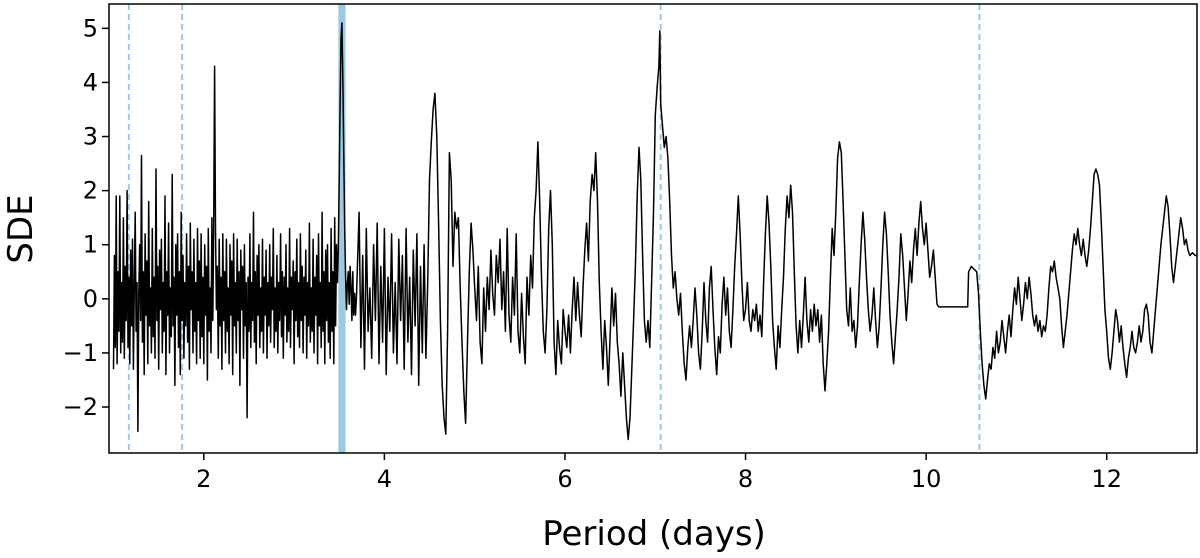 The image size is (1200, 558). I want to click on y-tick-label: 4, so click(90, 82).